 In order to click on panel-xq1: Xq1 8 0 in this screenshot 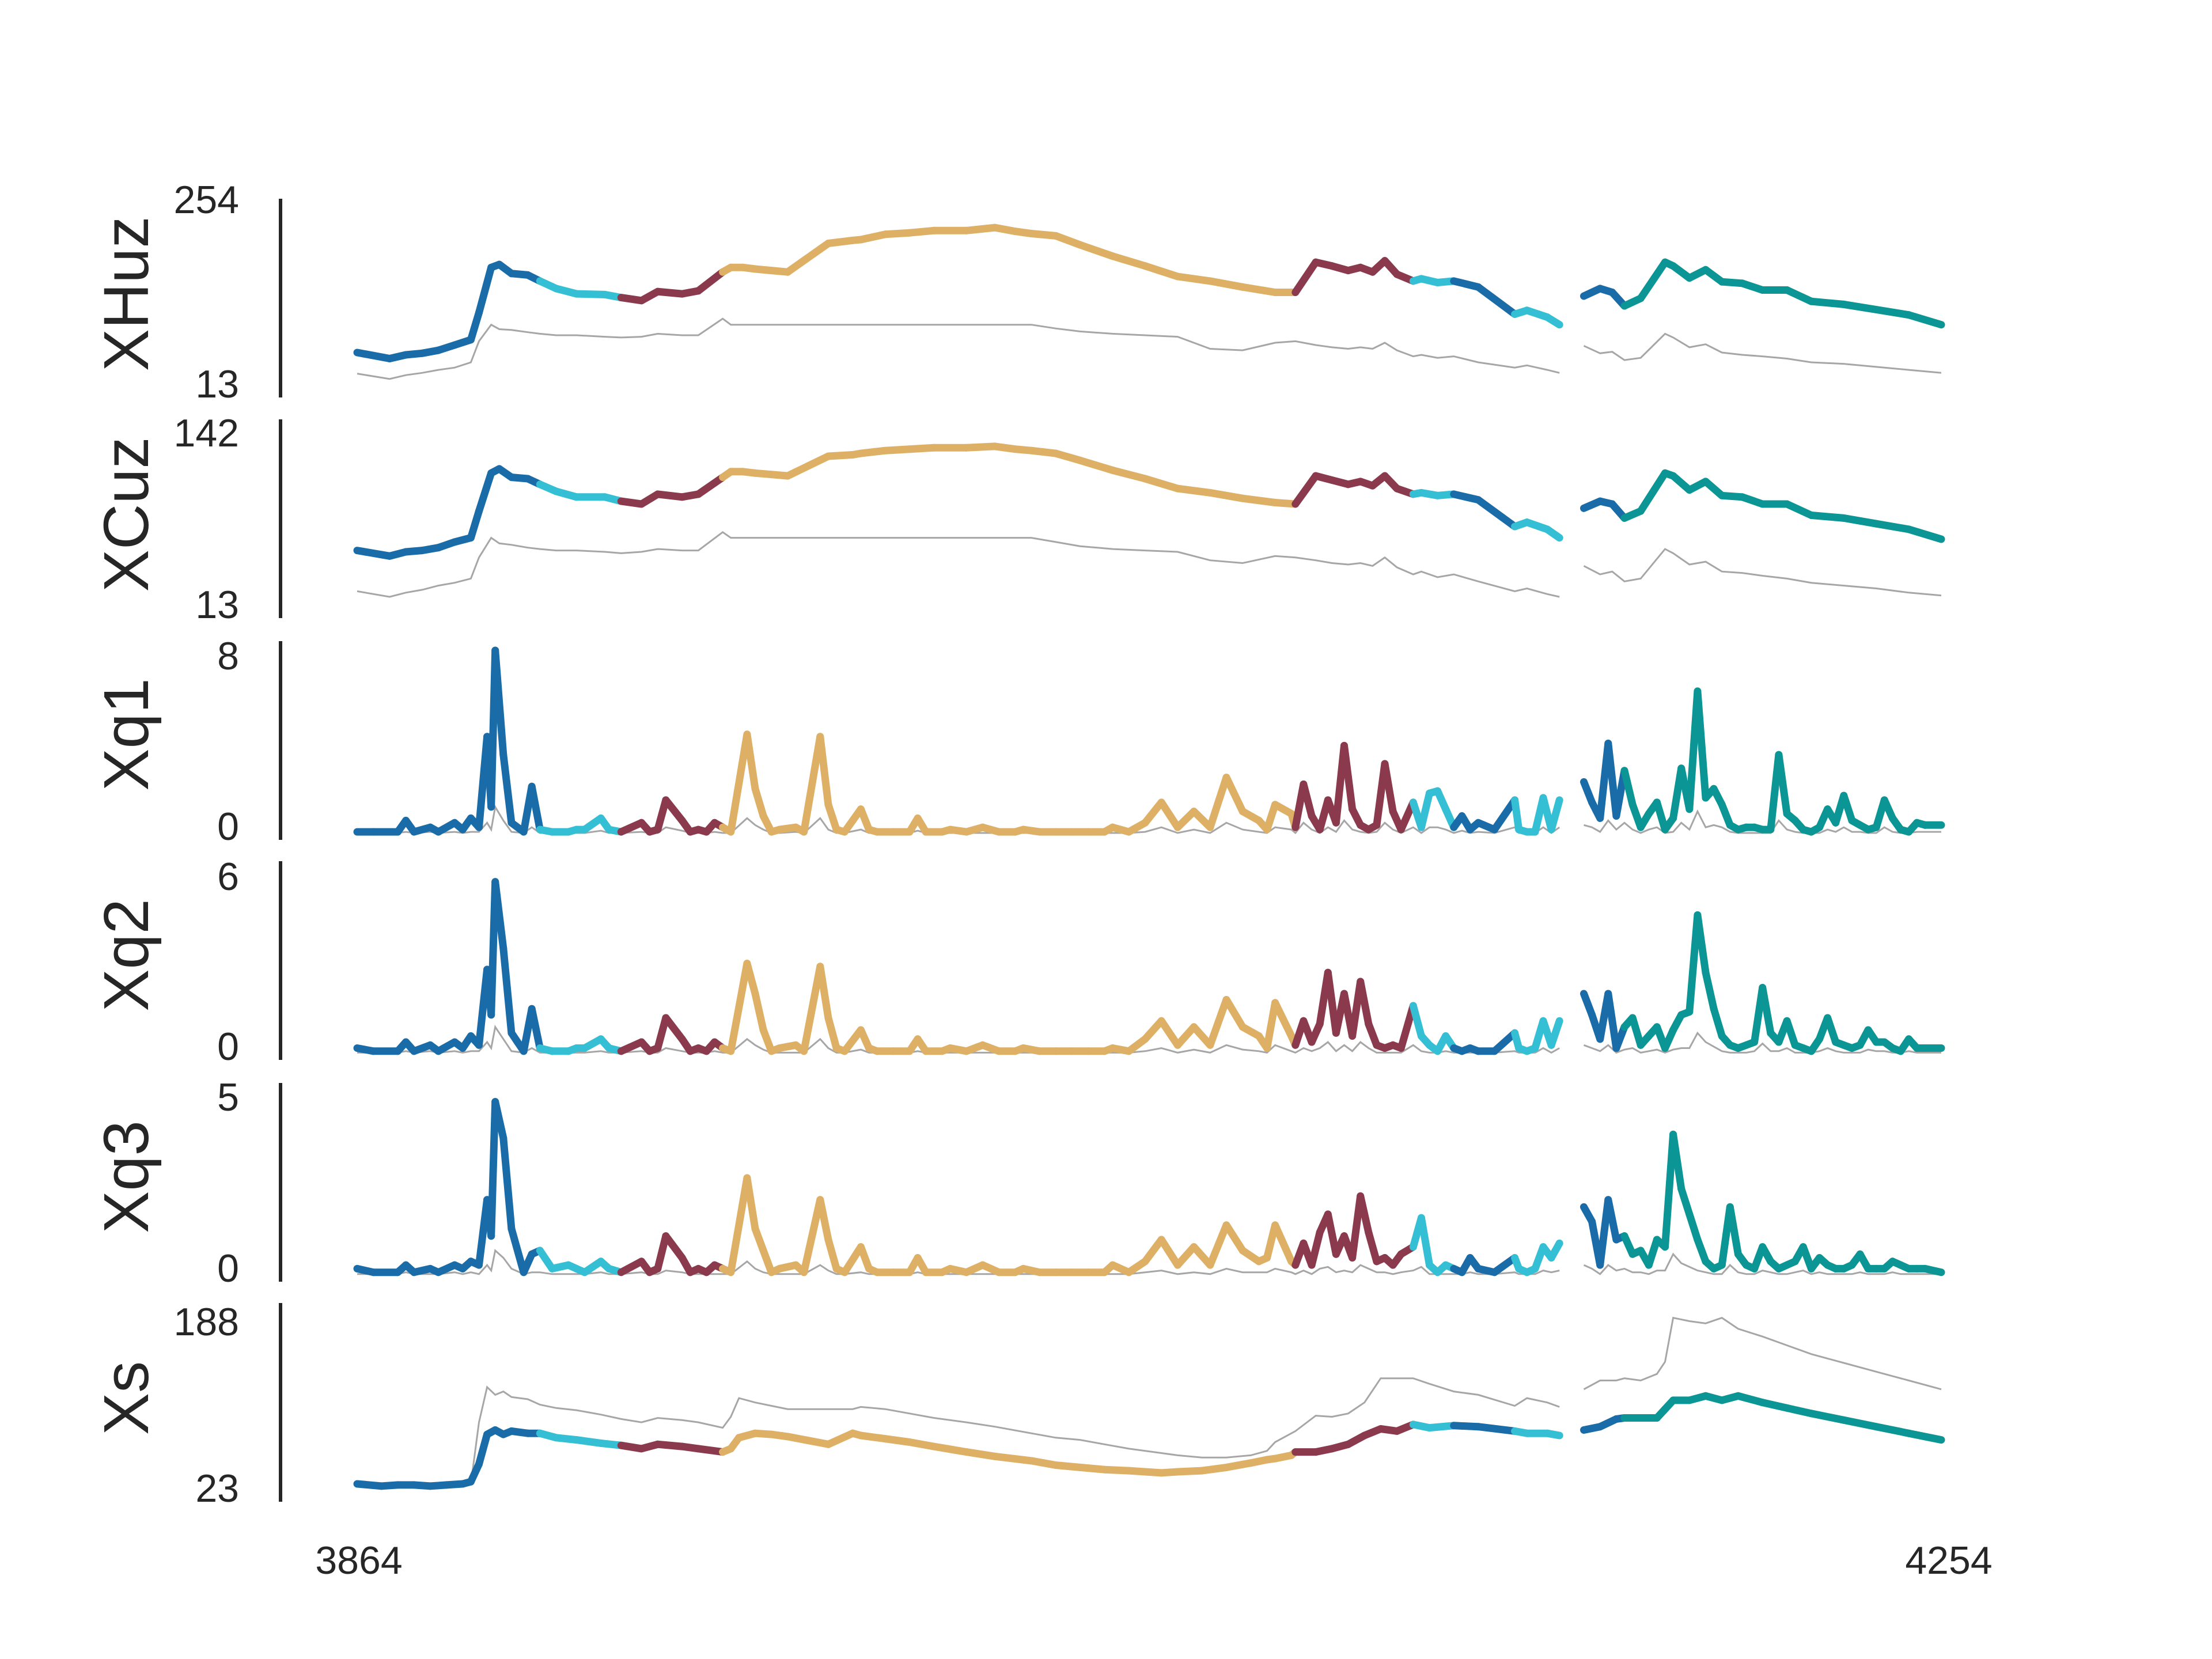, I will do `click(1018, 741)`.